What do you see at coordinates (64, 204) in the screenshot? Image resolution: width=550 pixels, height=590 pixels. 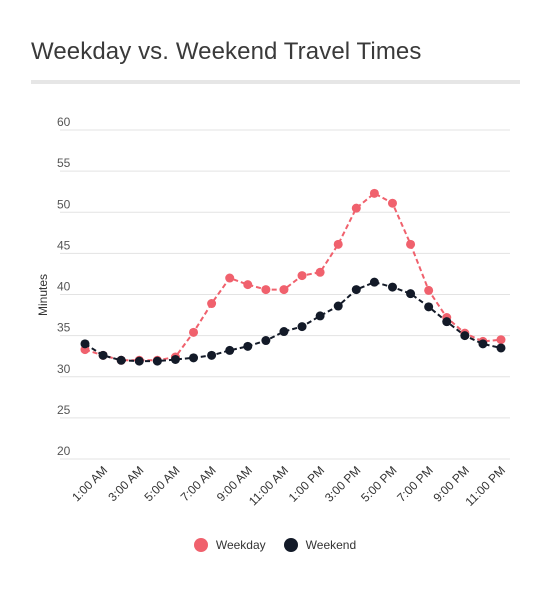 I see `y-tick-label: 50` at bounding box center [64, 204].